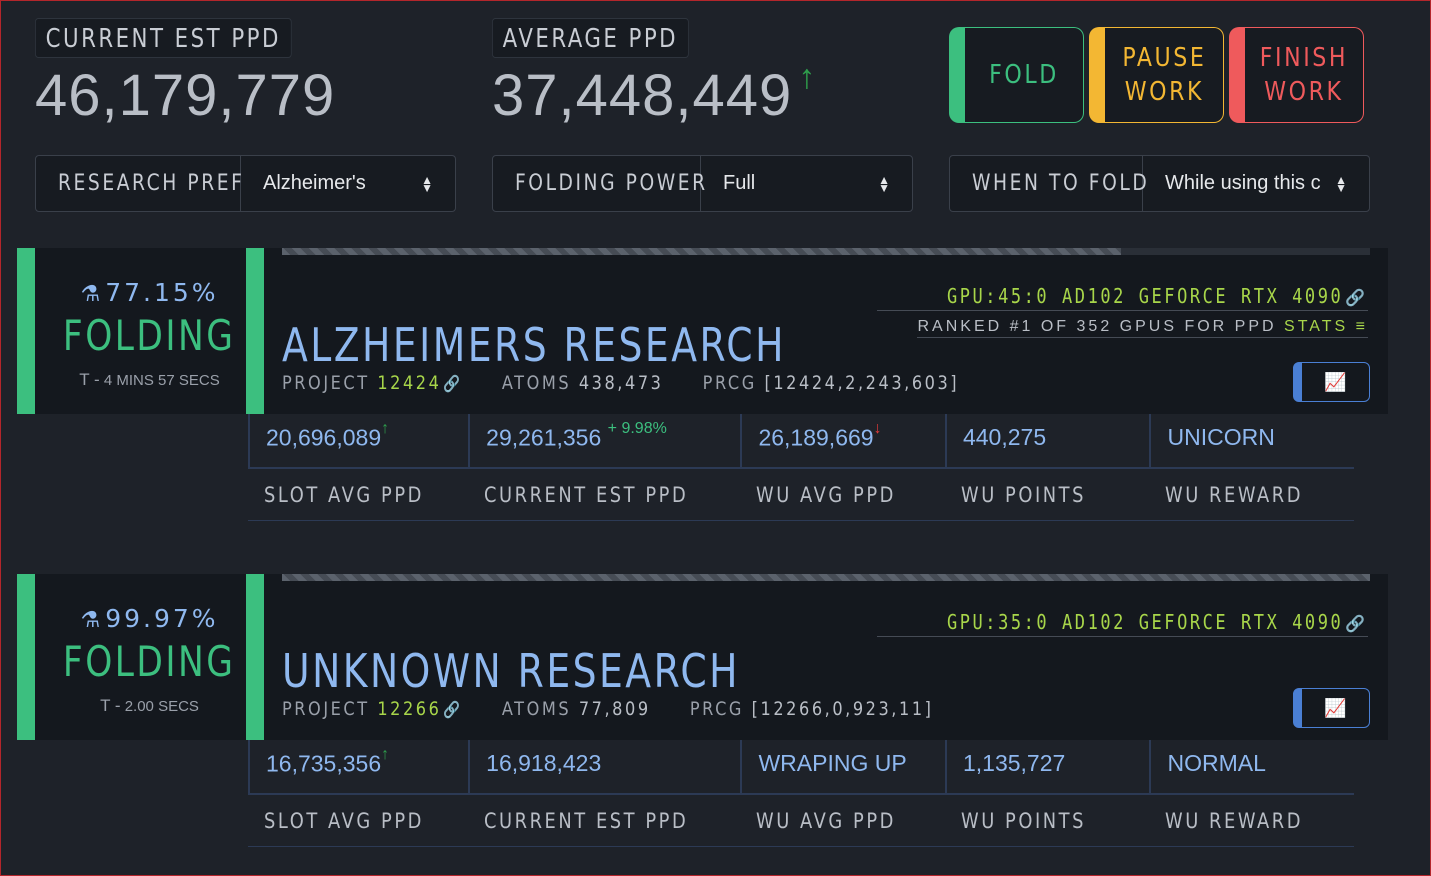 Image resolution: width=1431 pixels, height=876 pixels. What do you see at coordinates (1024, 75) in the screenshot?
I see `fold-button-label: FOLD` at bounding box center [1024, 75].